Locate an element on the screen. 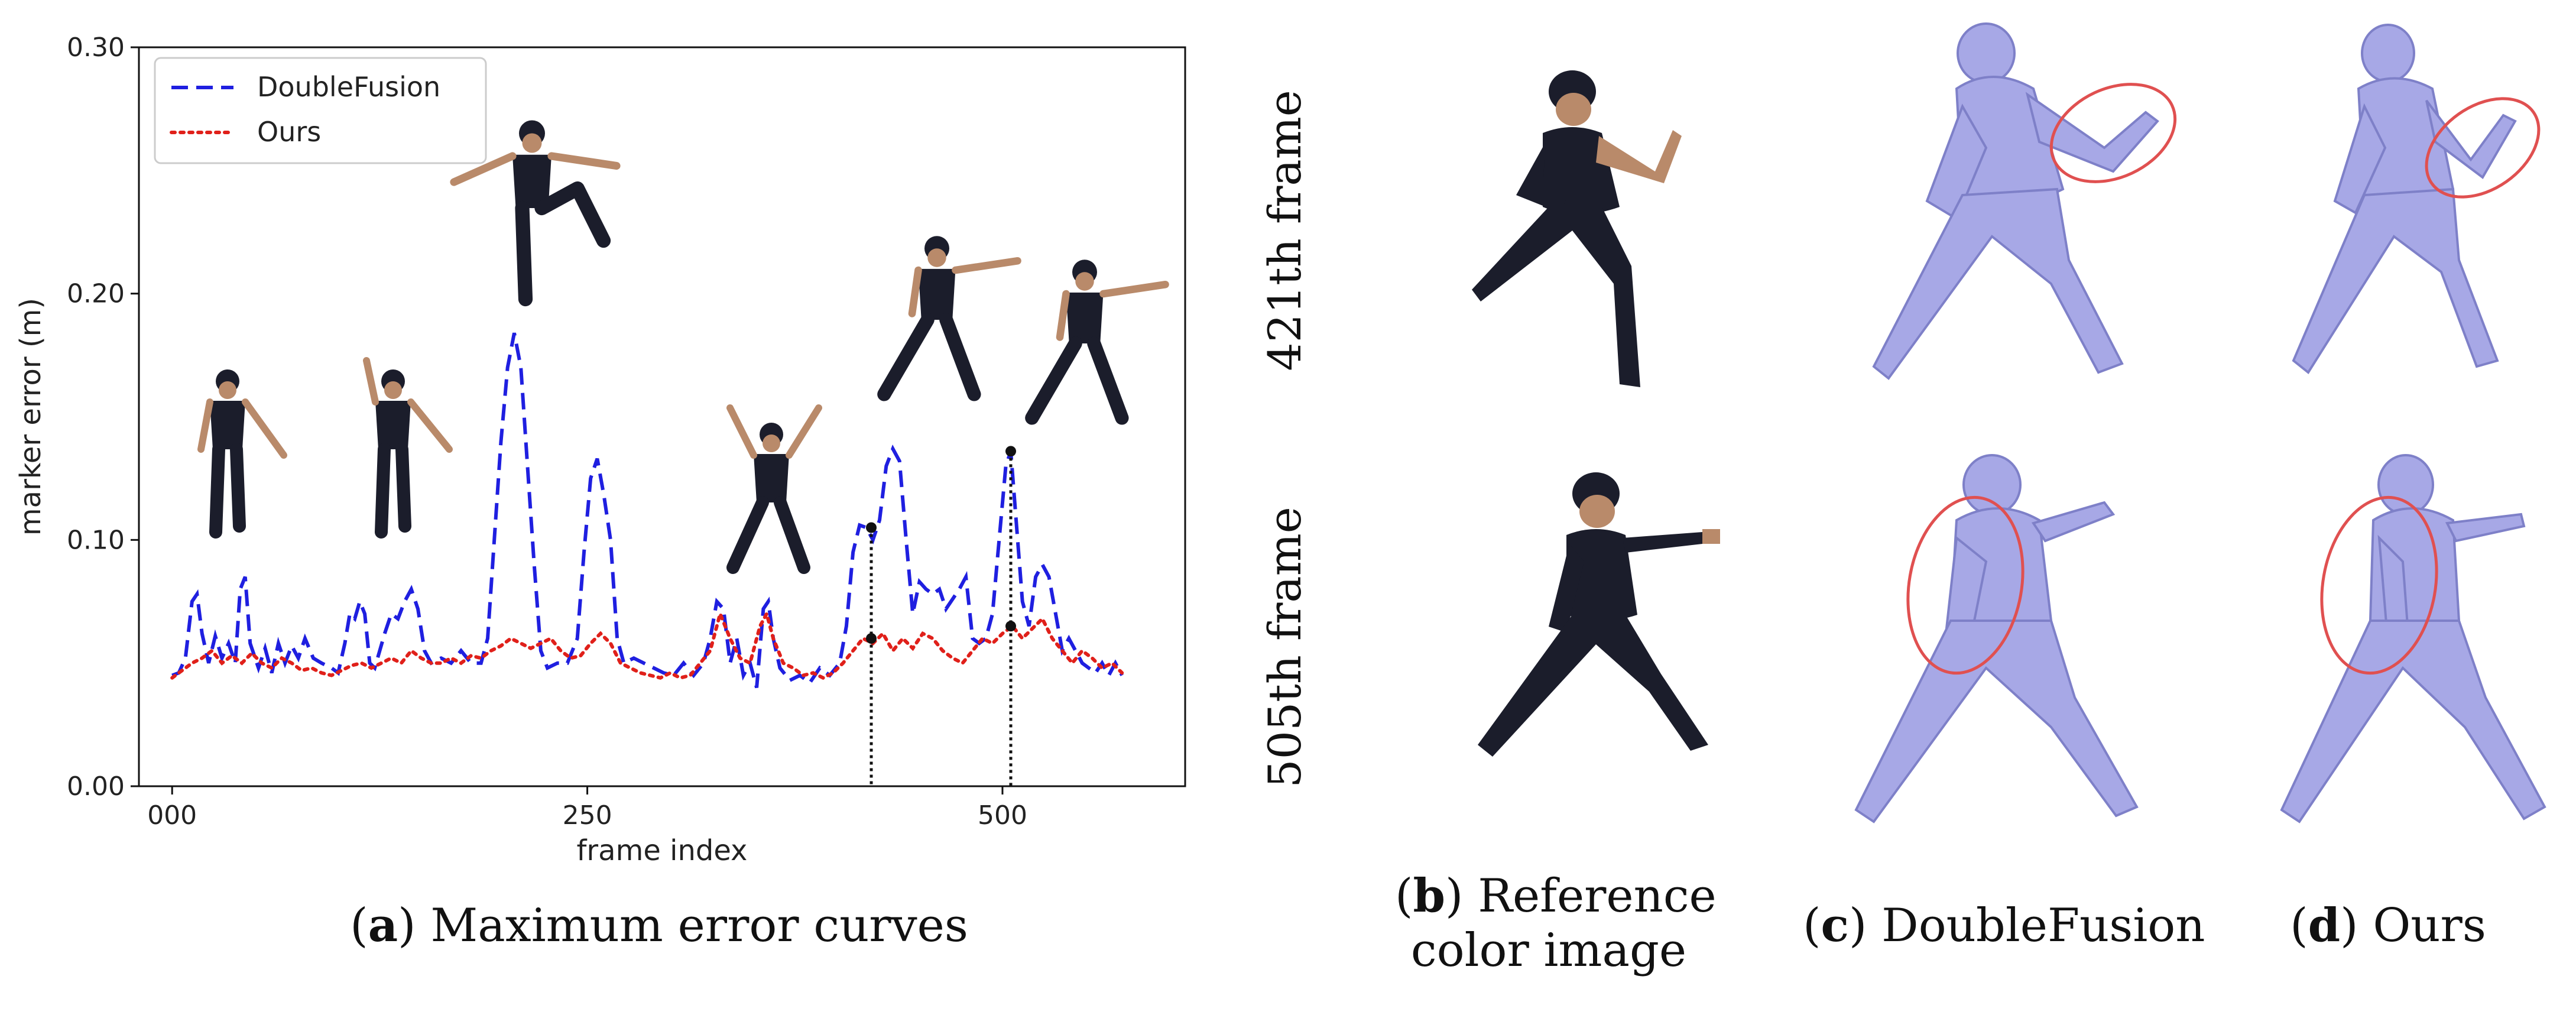 This screenshot has width=2576, height=1015. caption-b-letter: b is located at coordinates (1429, 896).